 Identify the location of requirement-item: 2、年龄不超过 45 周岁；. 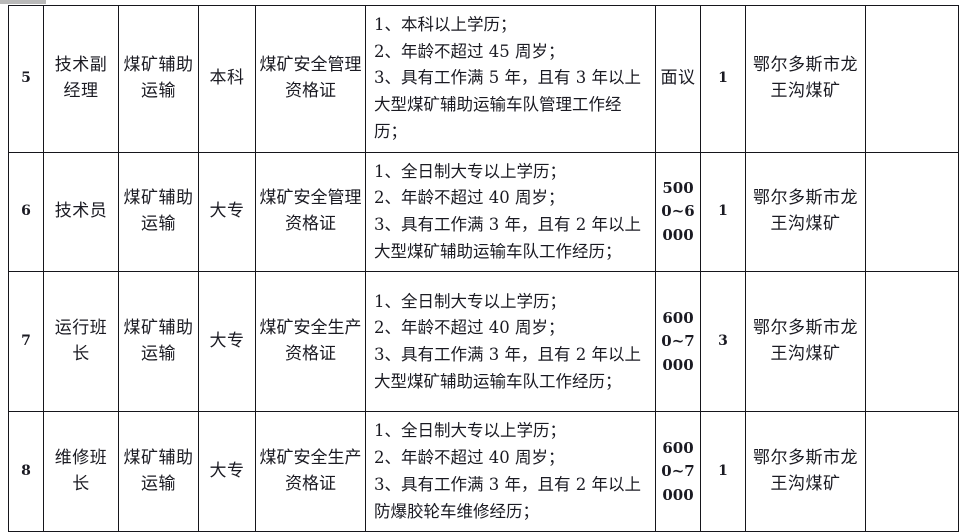
(469, 51).